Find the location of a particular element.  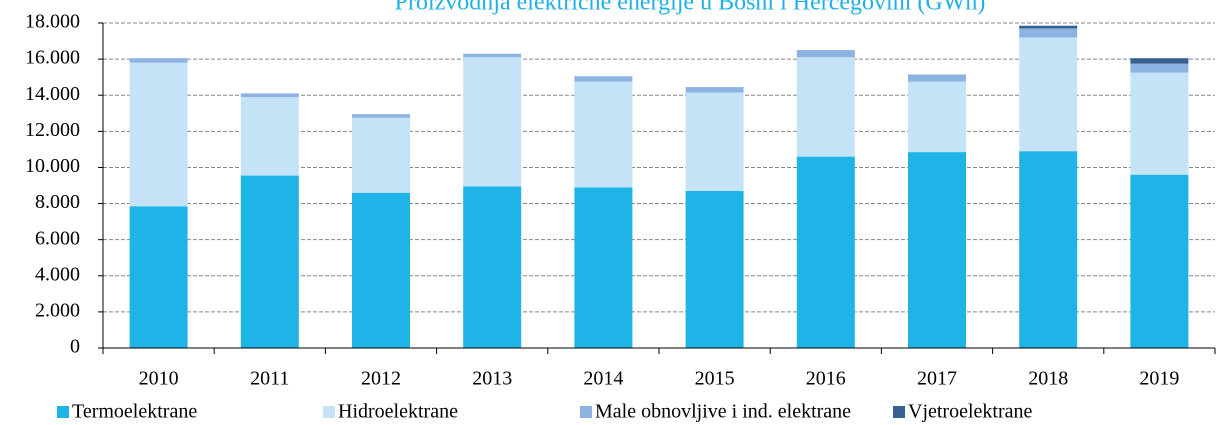

y-tick-label: 12.000 is located at coordinates (52, 130).